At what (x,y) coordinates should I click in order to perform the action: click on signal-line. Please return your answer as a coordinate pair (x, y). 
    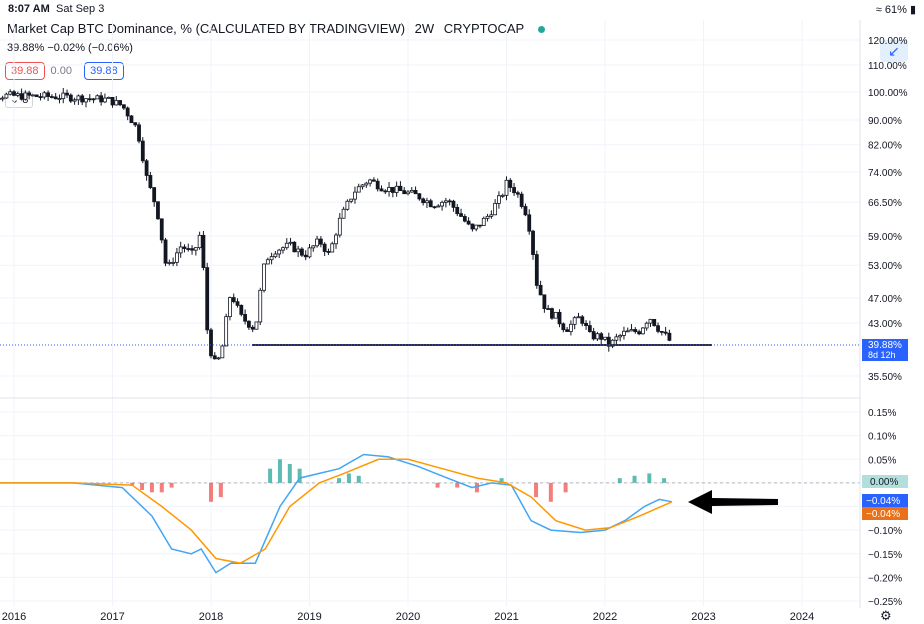
    Looking at the image, I should click on (336, 511).